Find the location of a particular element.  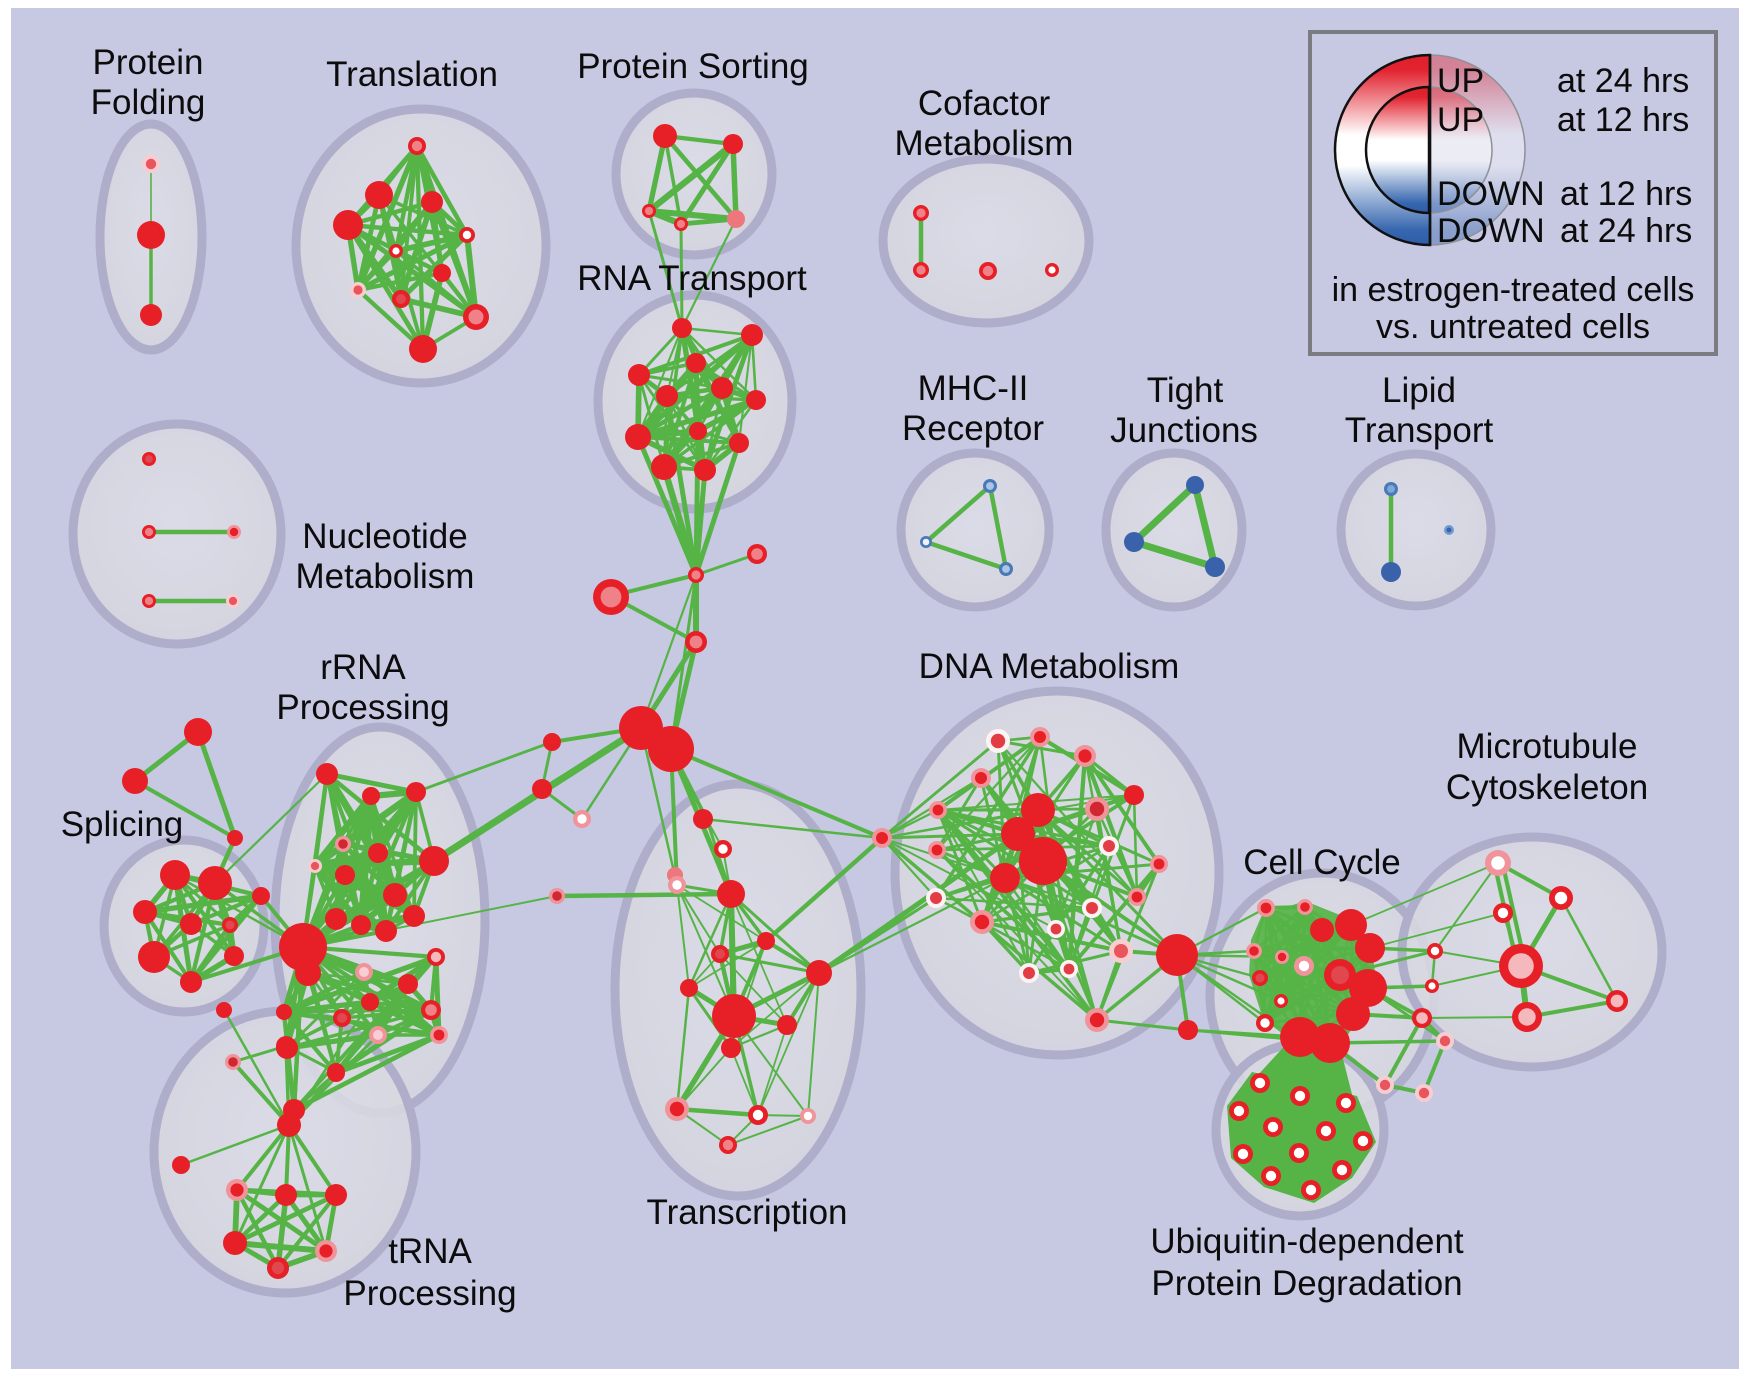

svg-text: Nucleotide is located at coordinates (384, 536).